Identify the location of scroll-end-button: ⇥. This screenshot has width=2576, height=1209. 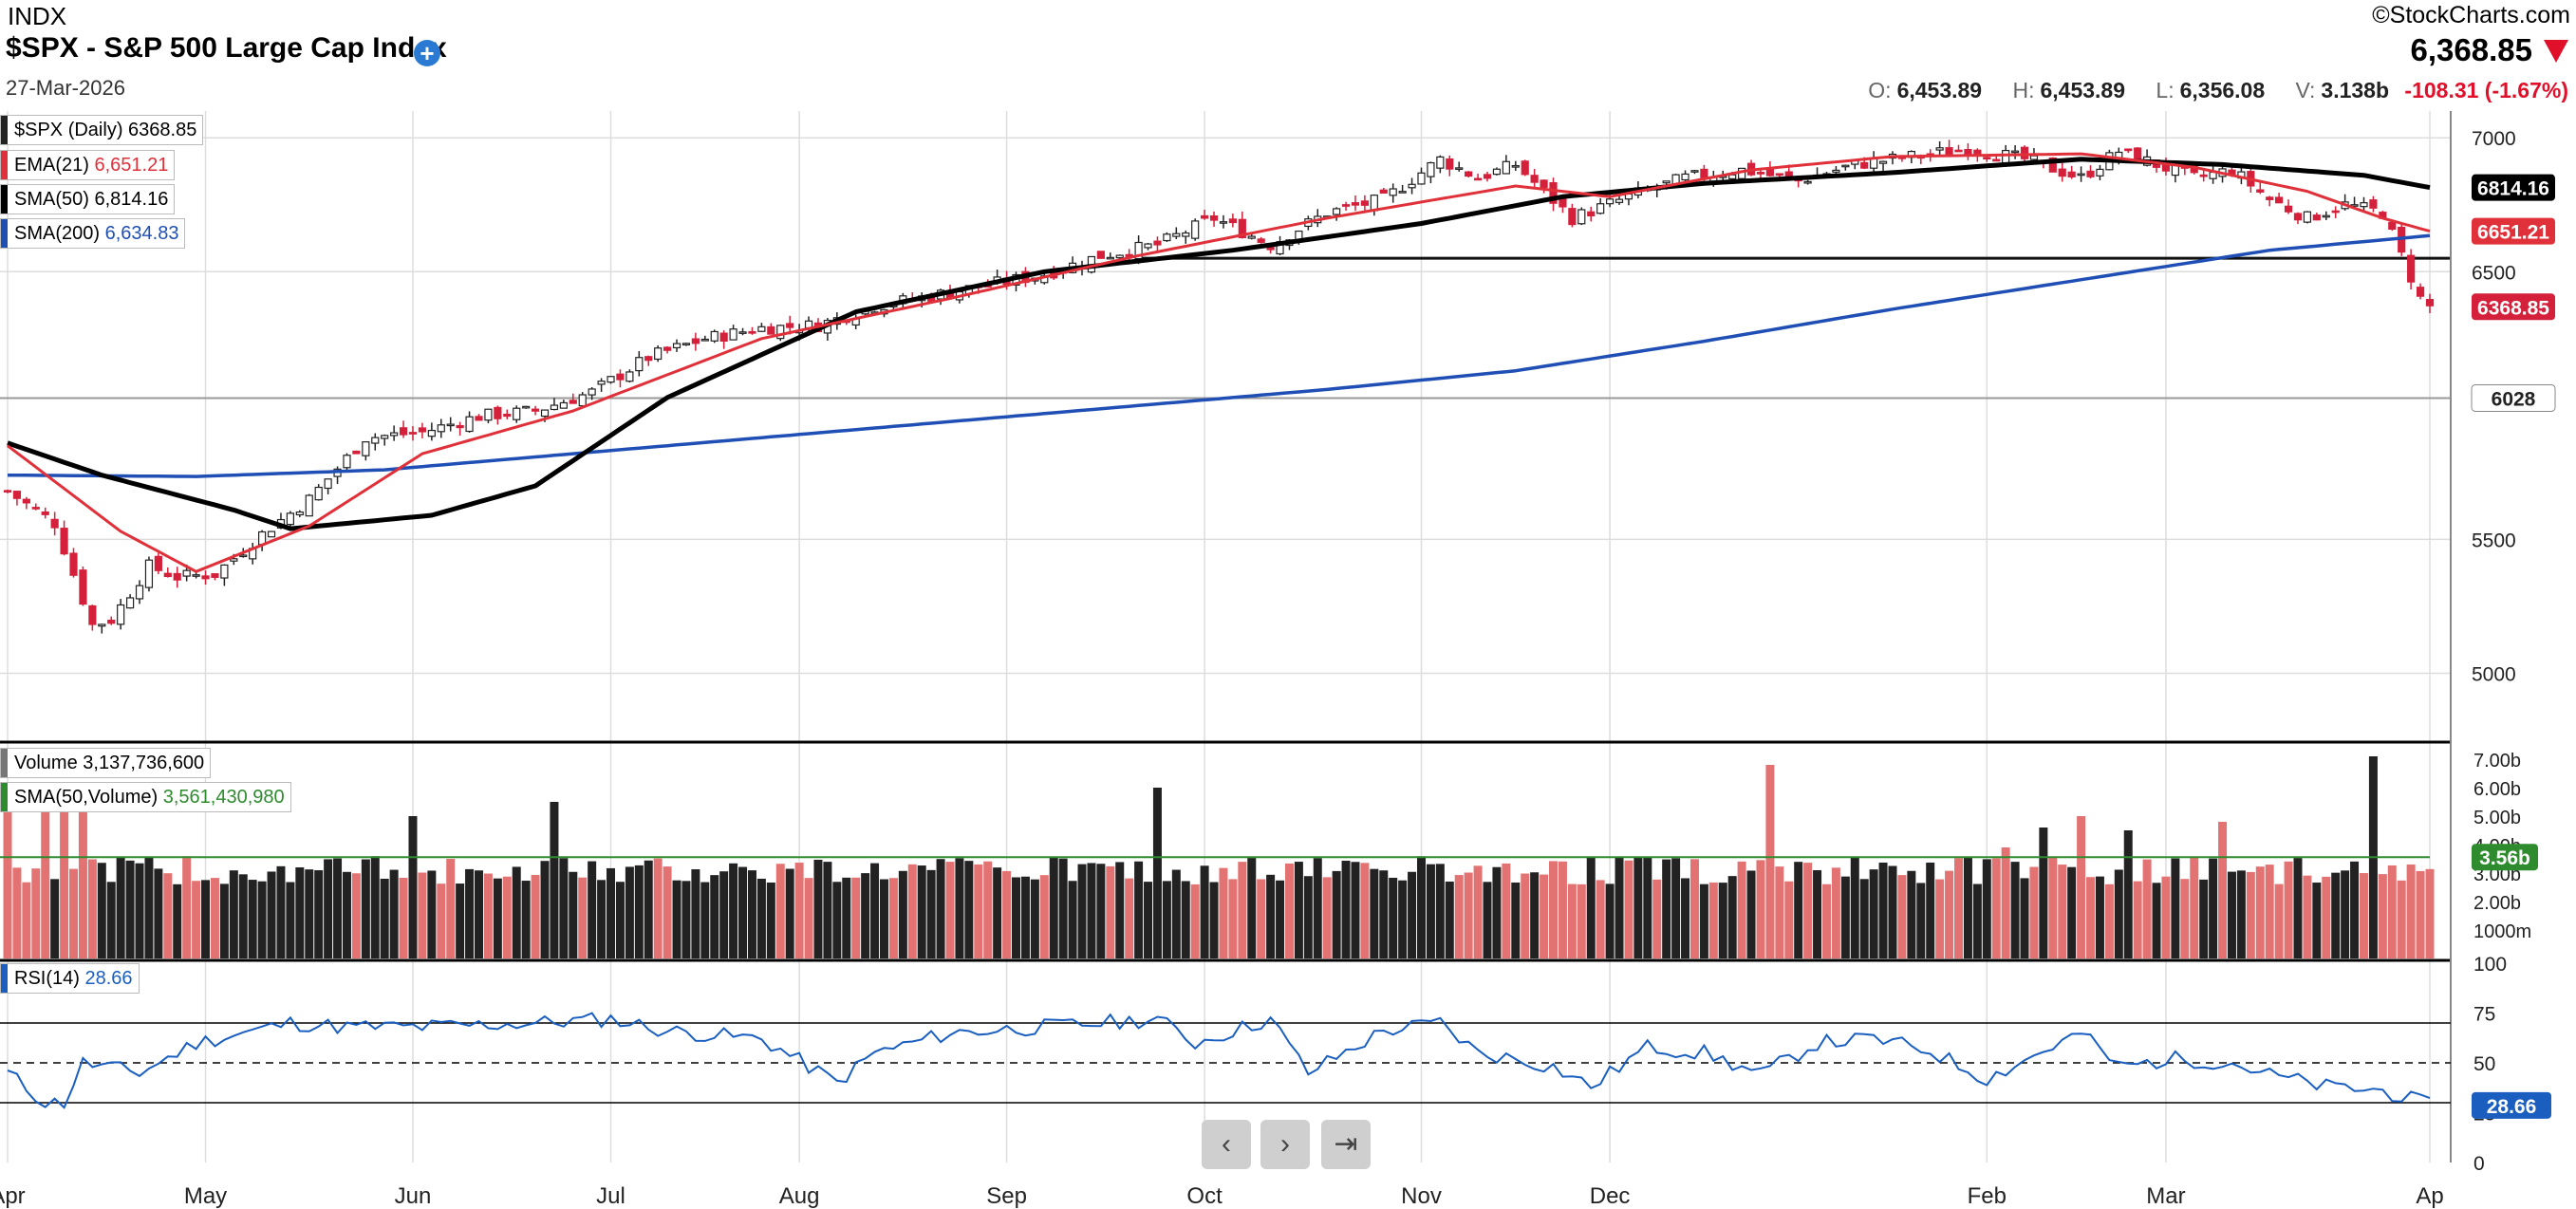
(1346, 1144).